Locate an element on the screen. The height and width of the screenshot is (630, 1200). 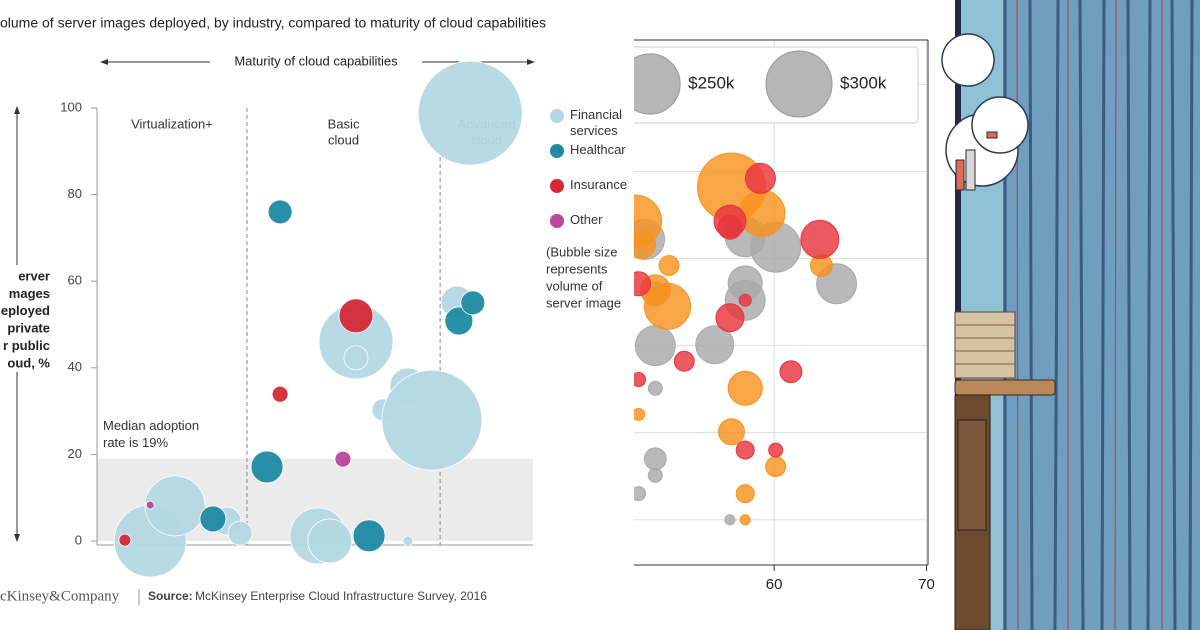
paper-lines is located at coordinates (985, 344).